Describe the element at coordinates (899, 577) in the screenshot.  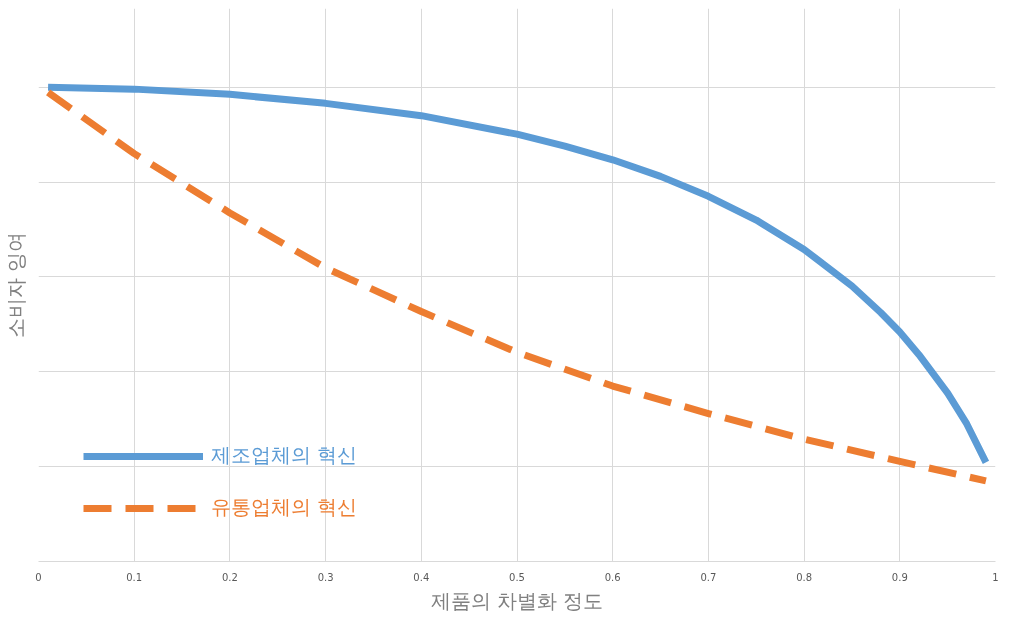
I see `x-tick-label: 0.9` at that location.